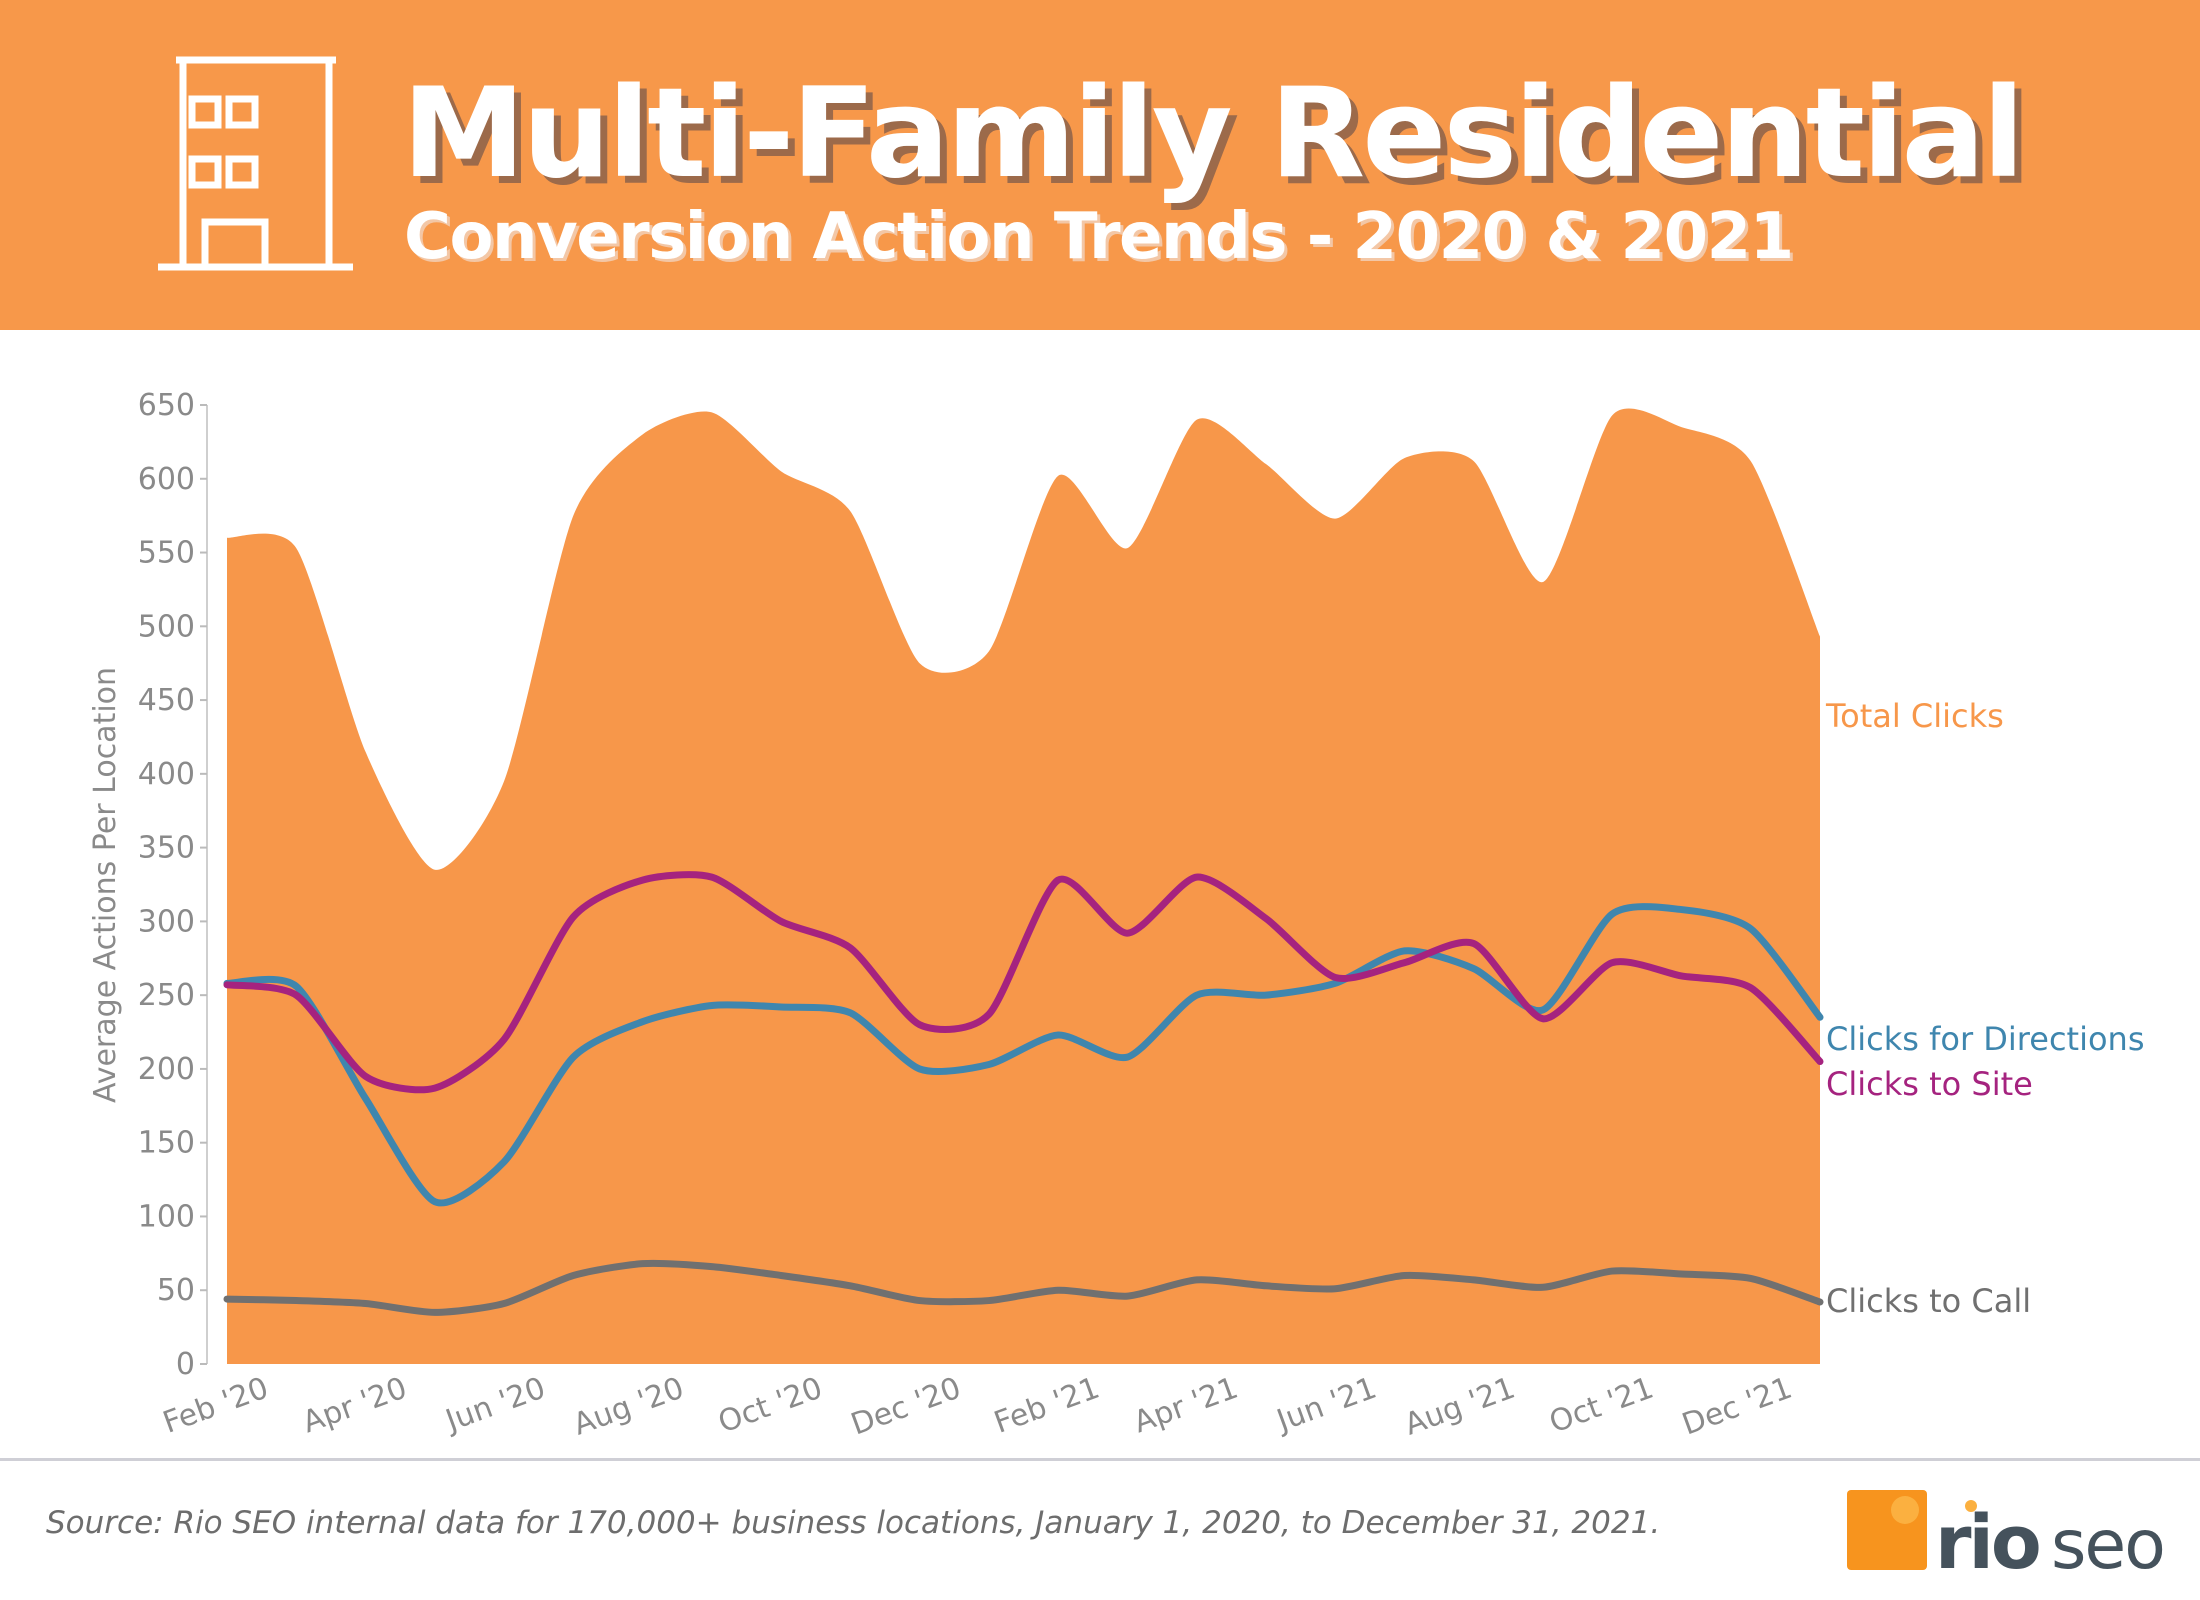 Image resolution: width=2200 pixels, height=1600 pixels. What do you see at coordinates (1099, 237) in the screenshot?
I see `page-subtitle: Conversion Action Trends - 2020 & 2021` at bounding box center [1099, 237].